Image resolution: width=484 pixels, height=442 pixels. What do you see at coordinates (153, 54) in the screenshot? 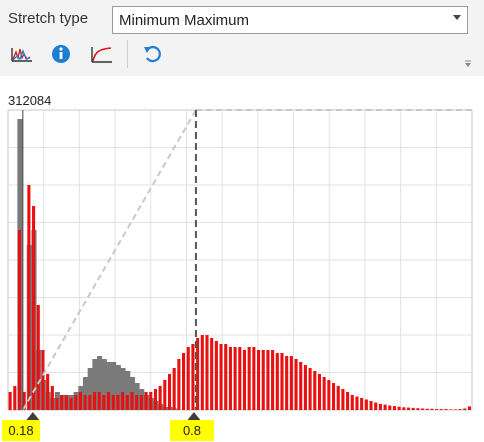
I see `reset-button` at bounding box center [153, 54].